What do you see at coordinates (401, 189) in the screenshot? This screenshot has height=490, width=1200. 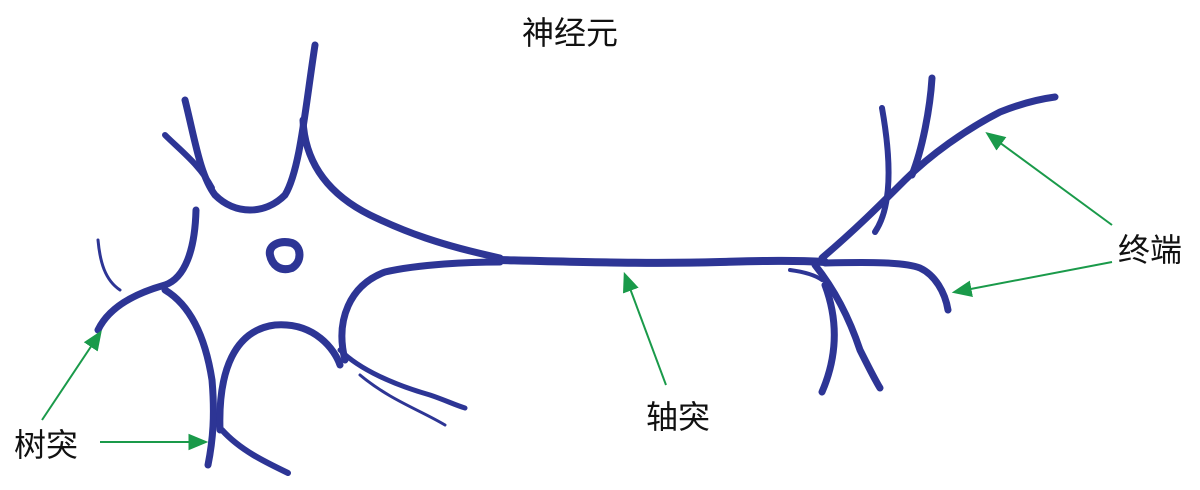 I see `cell-body-upper-right` at bounding box center [401, 189].